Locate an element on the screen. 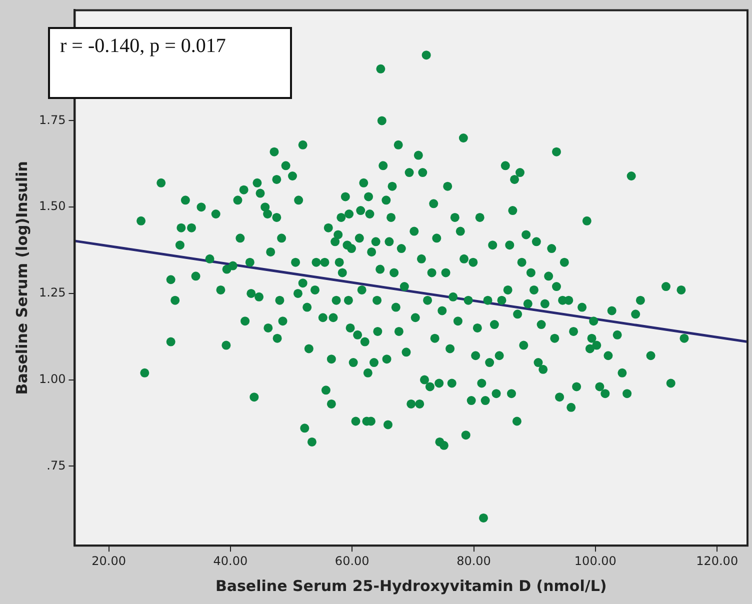  y-axis-title: Baseline Serum (log)Insulin is located at coordinates (21, 278).